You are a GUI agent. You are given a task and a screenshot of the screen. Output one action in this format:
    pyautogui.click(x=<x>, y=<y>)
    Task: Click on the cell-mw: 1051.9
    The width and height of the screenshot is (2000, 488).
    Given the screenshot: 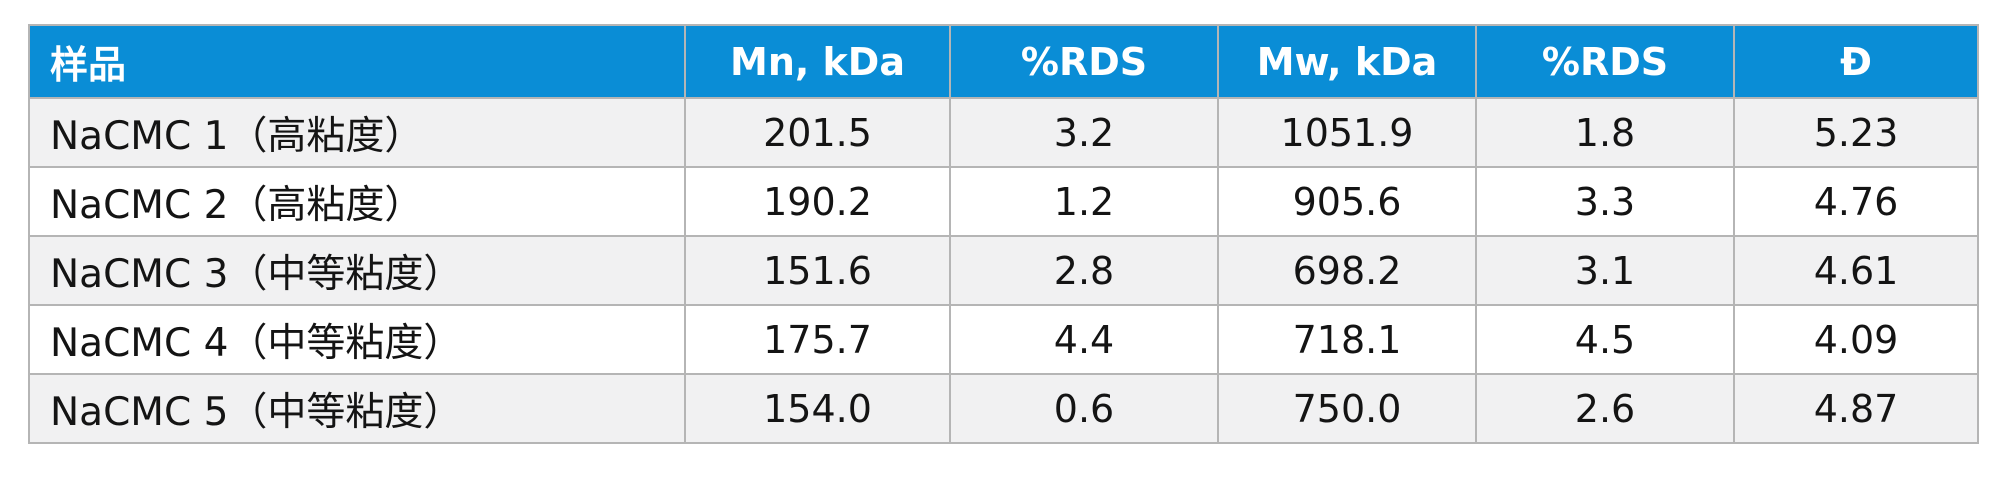 What is the action you would take?
    pyautogui.click(x=1347, y=132)
    